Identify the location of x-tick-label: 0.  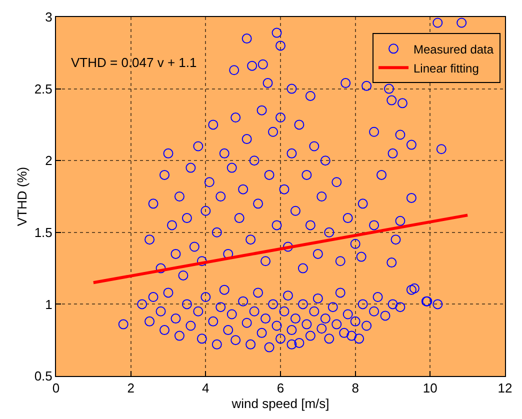
(56, 388).